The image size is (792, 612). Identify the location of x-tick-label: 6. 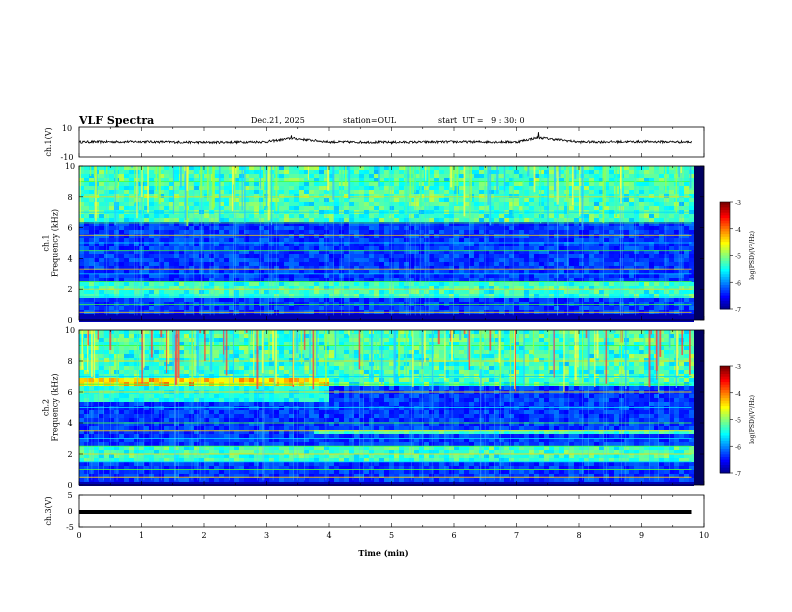
(453, 535).